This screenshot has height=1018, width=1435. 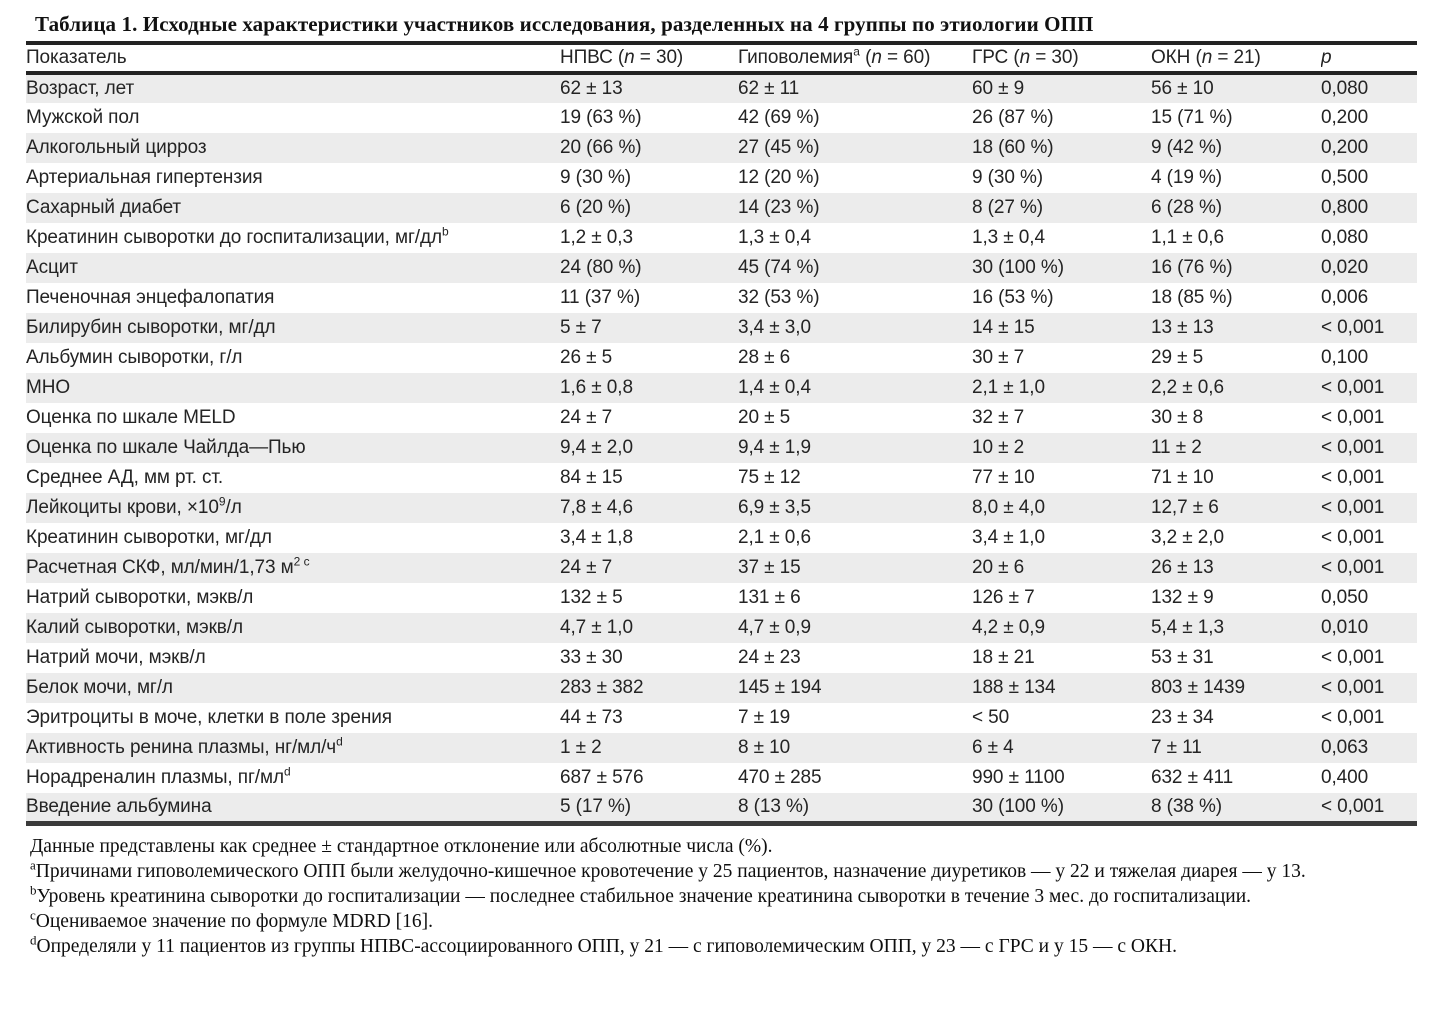 What do you see at coordinates (33, 914) in the screenshot?
I see `footnote-marker: c` at bounding box center [33, 914].